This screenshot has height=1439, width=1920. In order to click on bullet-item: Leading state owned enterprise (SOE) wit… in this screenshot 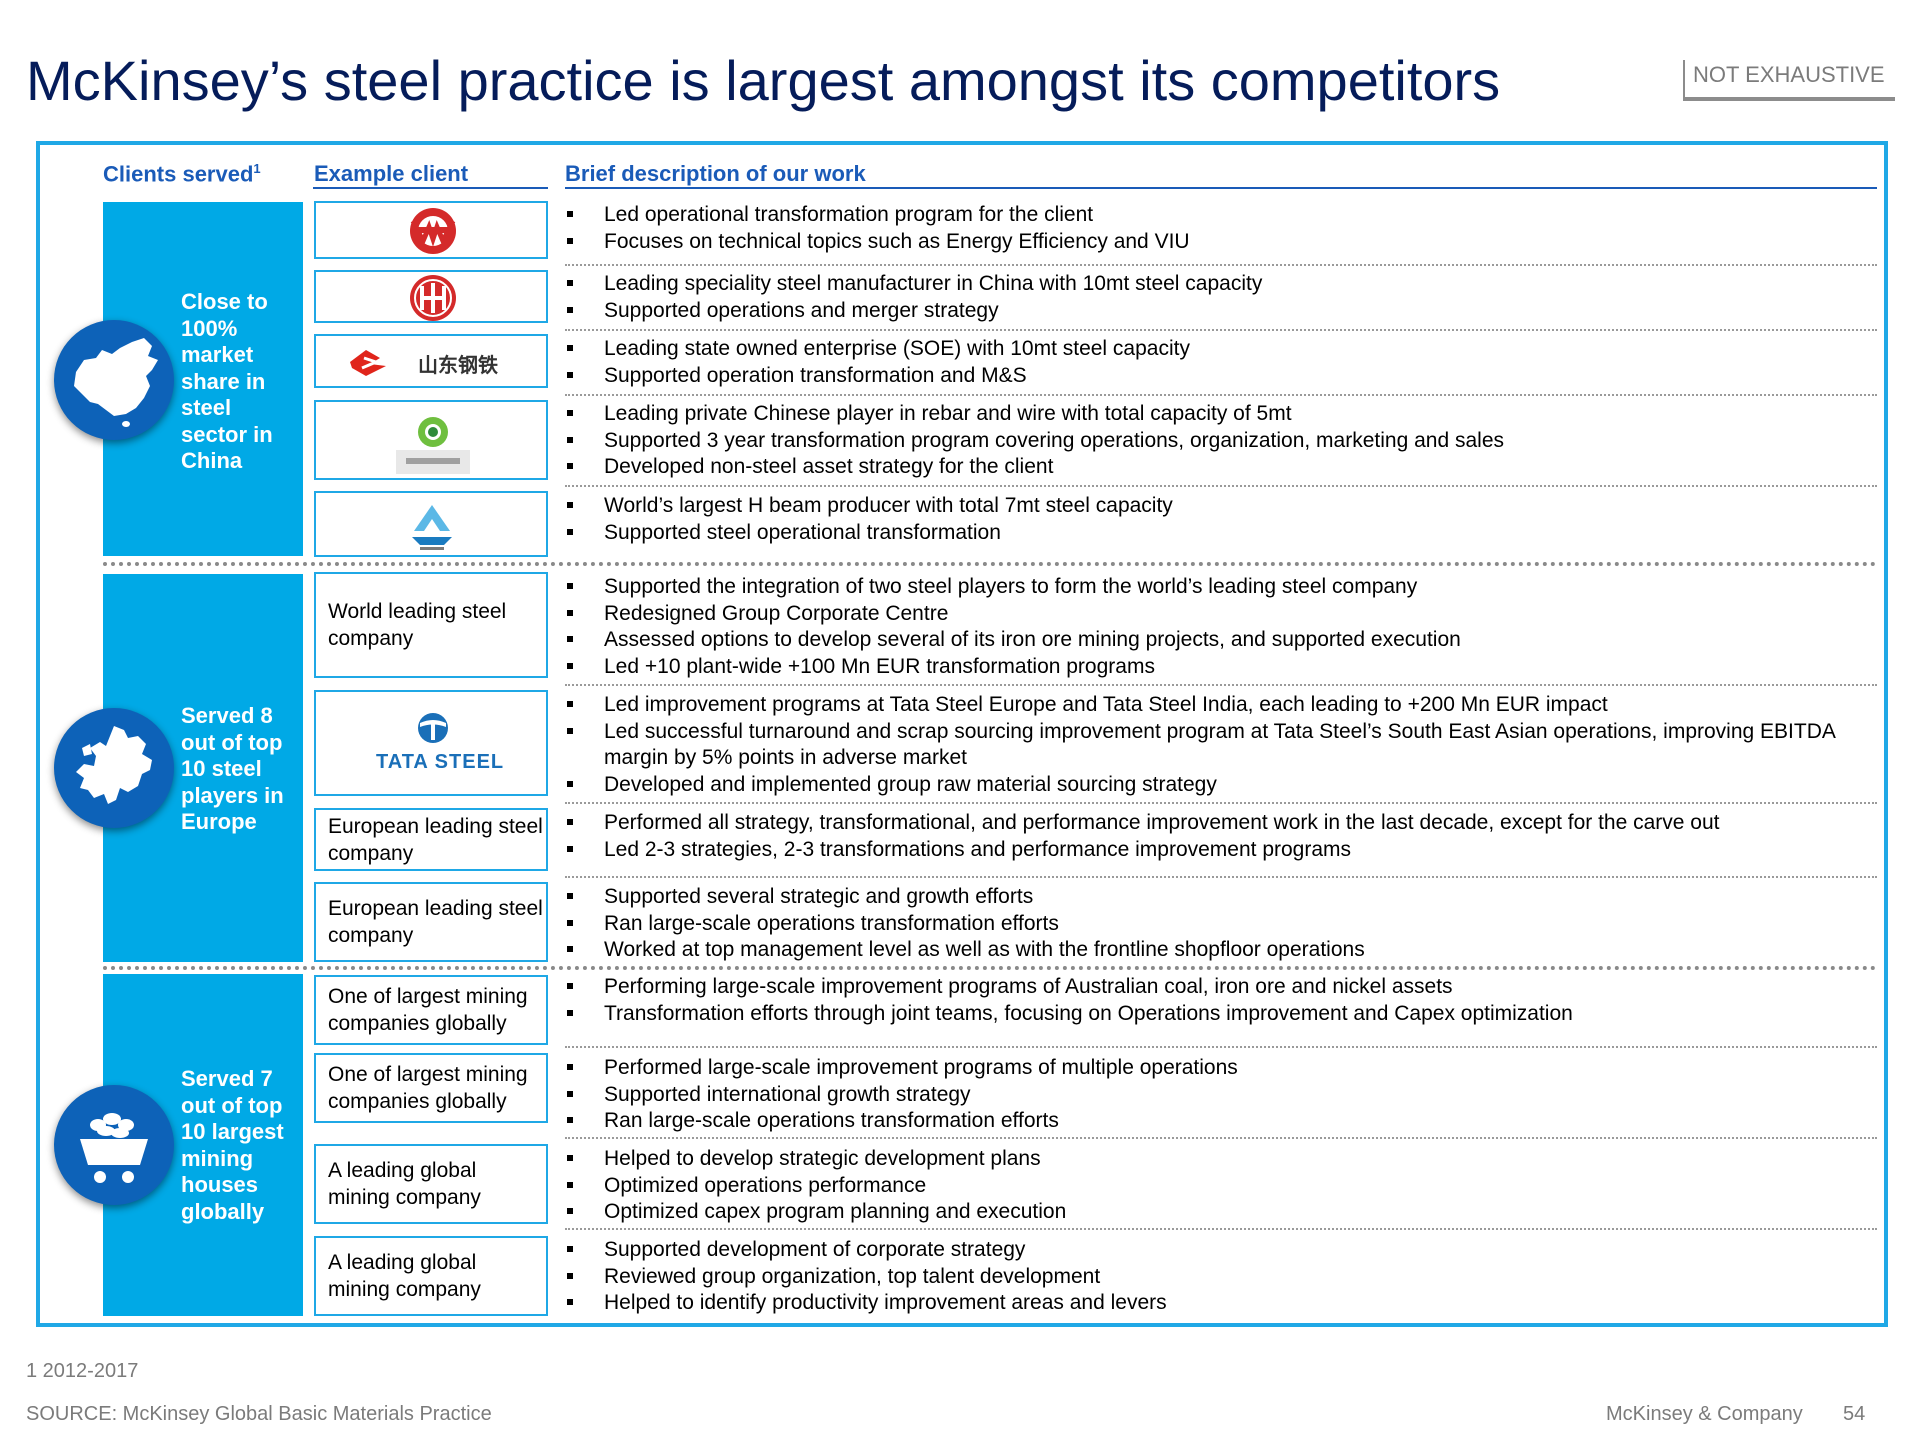, I will do `click(1221, 349)`.